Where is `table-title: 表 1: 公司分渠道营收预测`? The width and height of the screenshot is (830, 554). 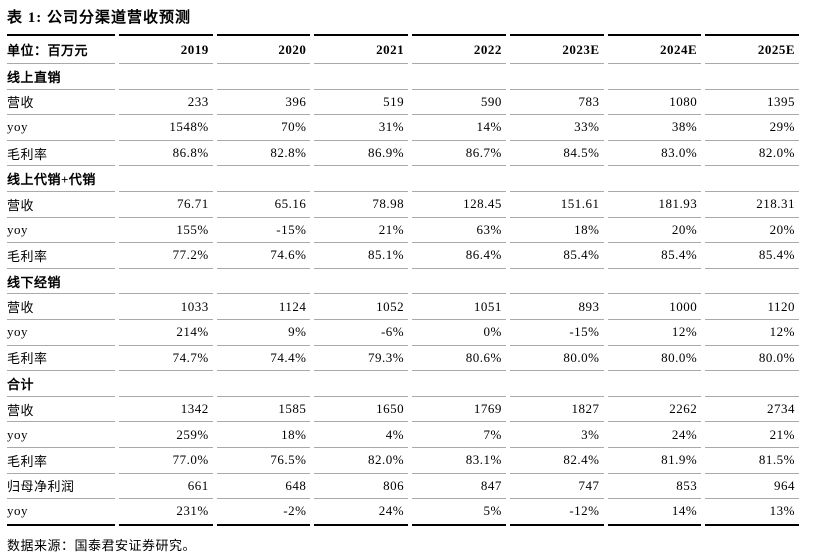
table-title: 表 1: 公司分渠道营收预测 is located at coordinates (99, 18).